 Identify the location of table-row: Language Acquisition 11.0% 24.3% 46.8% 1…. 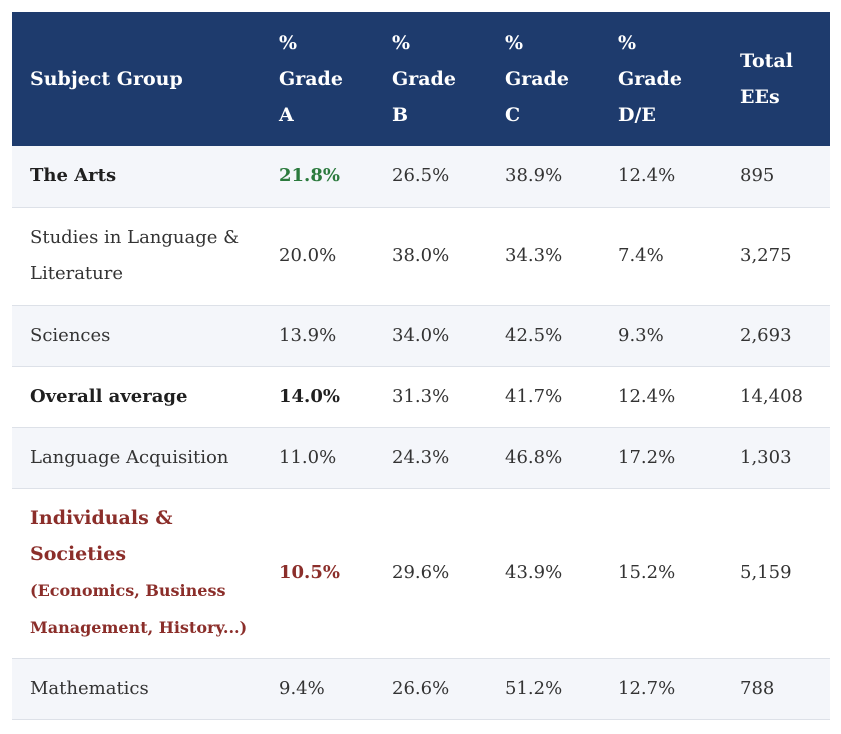
(421, 458).